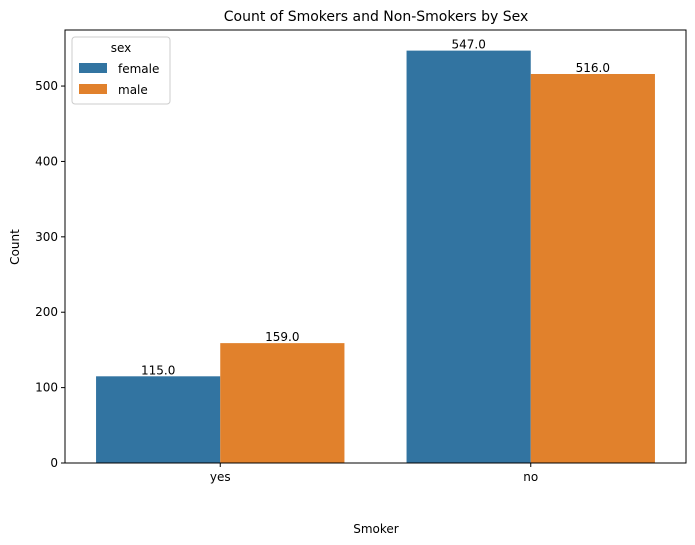  I want to click on x-axis-ticks: yes no, so click(374, 473).